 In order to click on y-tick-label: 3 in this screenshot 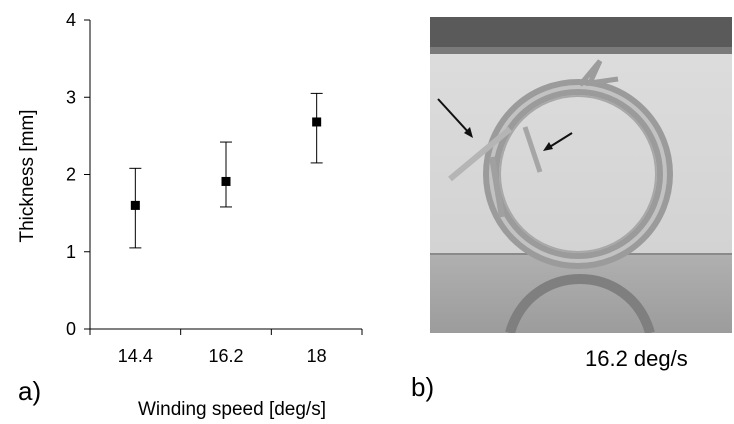, I will do `click(71, 97)`.